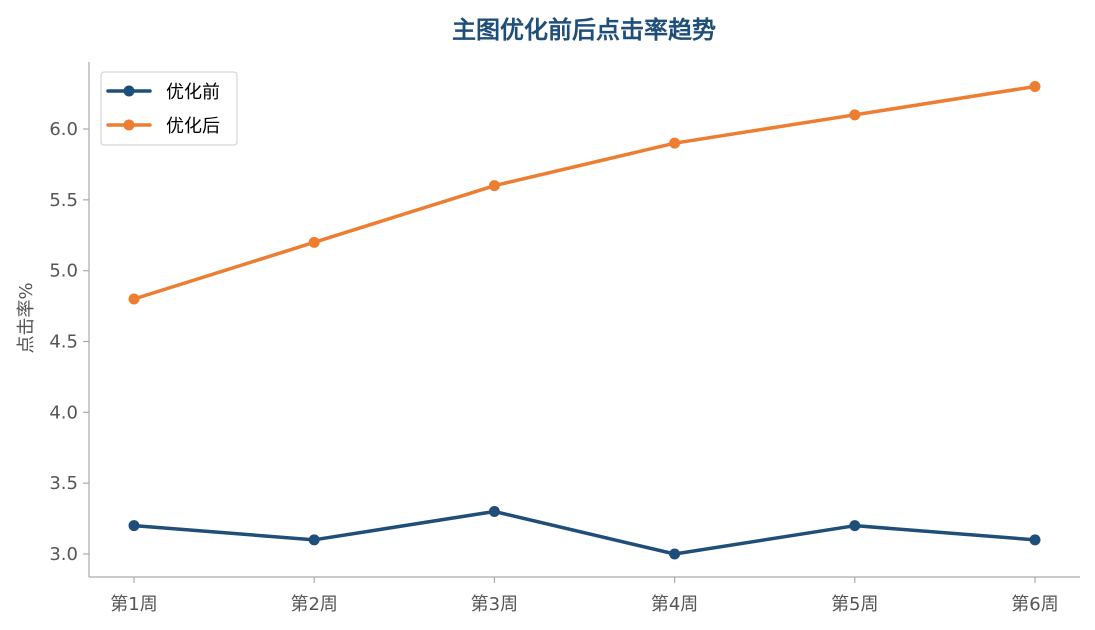 Image resolution: width=1095 pixels, height=630 pixels. What do you see at coordinates (674, 604) in the screenshot?
I see `x-tick-label: 第4周` at bounding box center [674, 604].